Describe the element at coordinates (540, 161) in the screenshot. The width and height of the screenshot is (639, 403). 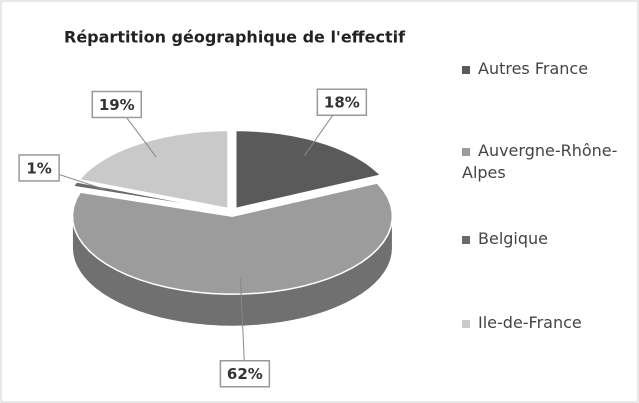
I see `legend-label: Auvergne-Rhône-Alpes` at that location.